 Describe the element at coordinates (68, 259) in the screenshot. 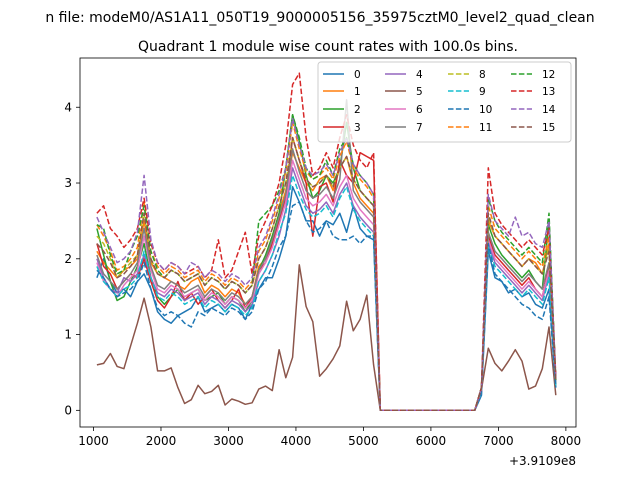

I see `y-tick-label: 2` at that location.